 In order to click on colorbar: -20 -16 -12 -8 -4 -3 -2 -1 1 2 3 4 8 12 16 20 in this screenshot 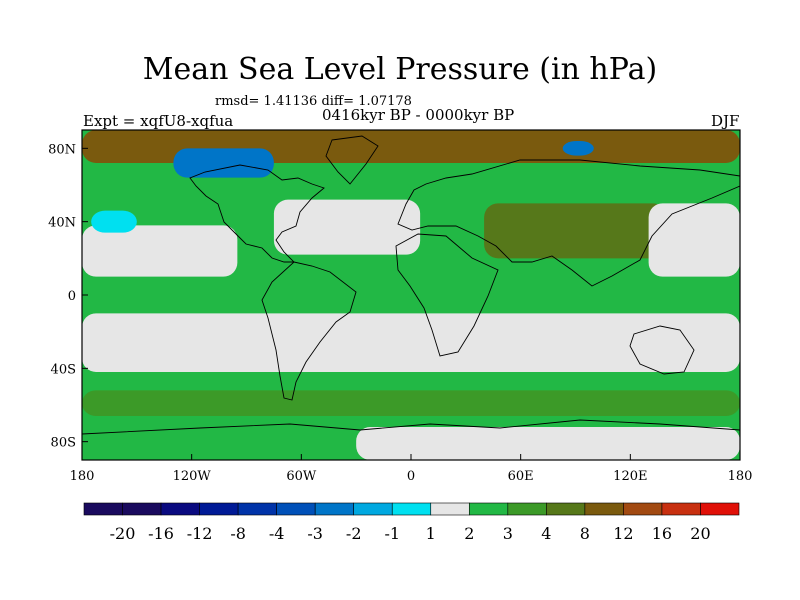, I will do `click(411, 522)`.